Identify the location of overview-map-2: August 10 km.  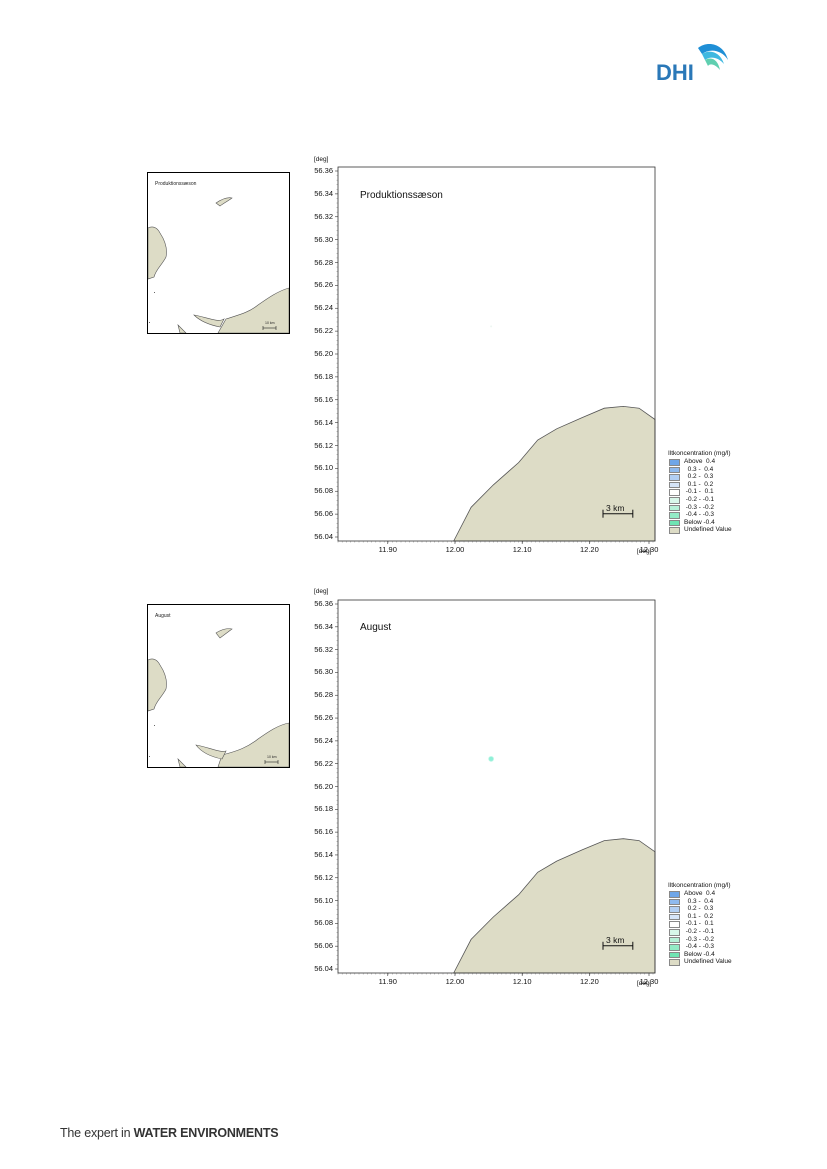
(218, 686).